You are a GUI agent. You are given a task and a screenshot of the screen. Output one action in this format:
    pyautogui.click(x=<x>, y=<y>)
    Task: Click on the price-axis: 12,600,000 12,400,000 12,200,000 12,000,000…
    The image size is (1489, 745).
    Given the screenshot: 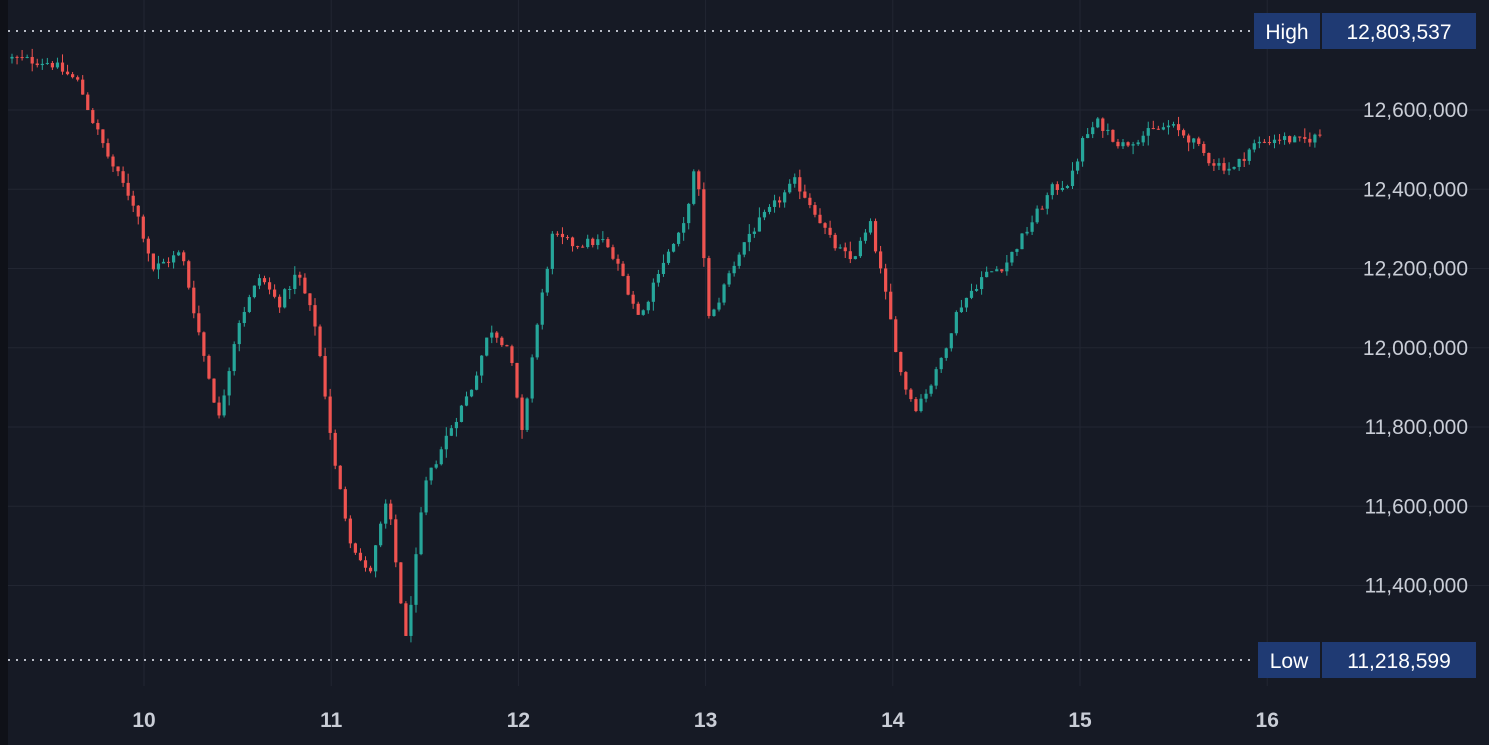 What is the action you would take?
    pyautogui.click(x=1415, y=348)
    